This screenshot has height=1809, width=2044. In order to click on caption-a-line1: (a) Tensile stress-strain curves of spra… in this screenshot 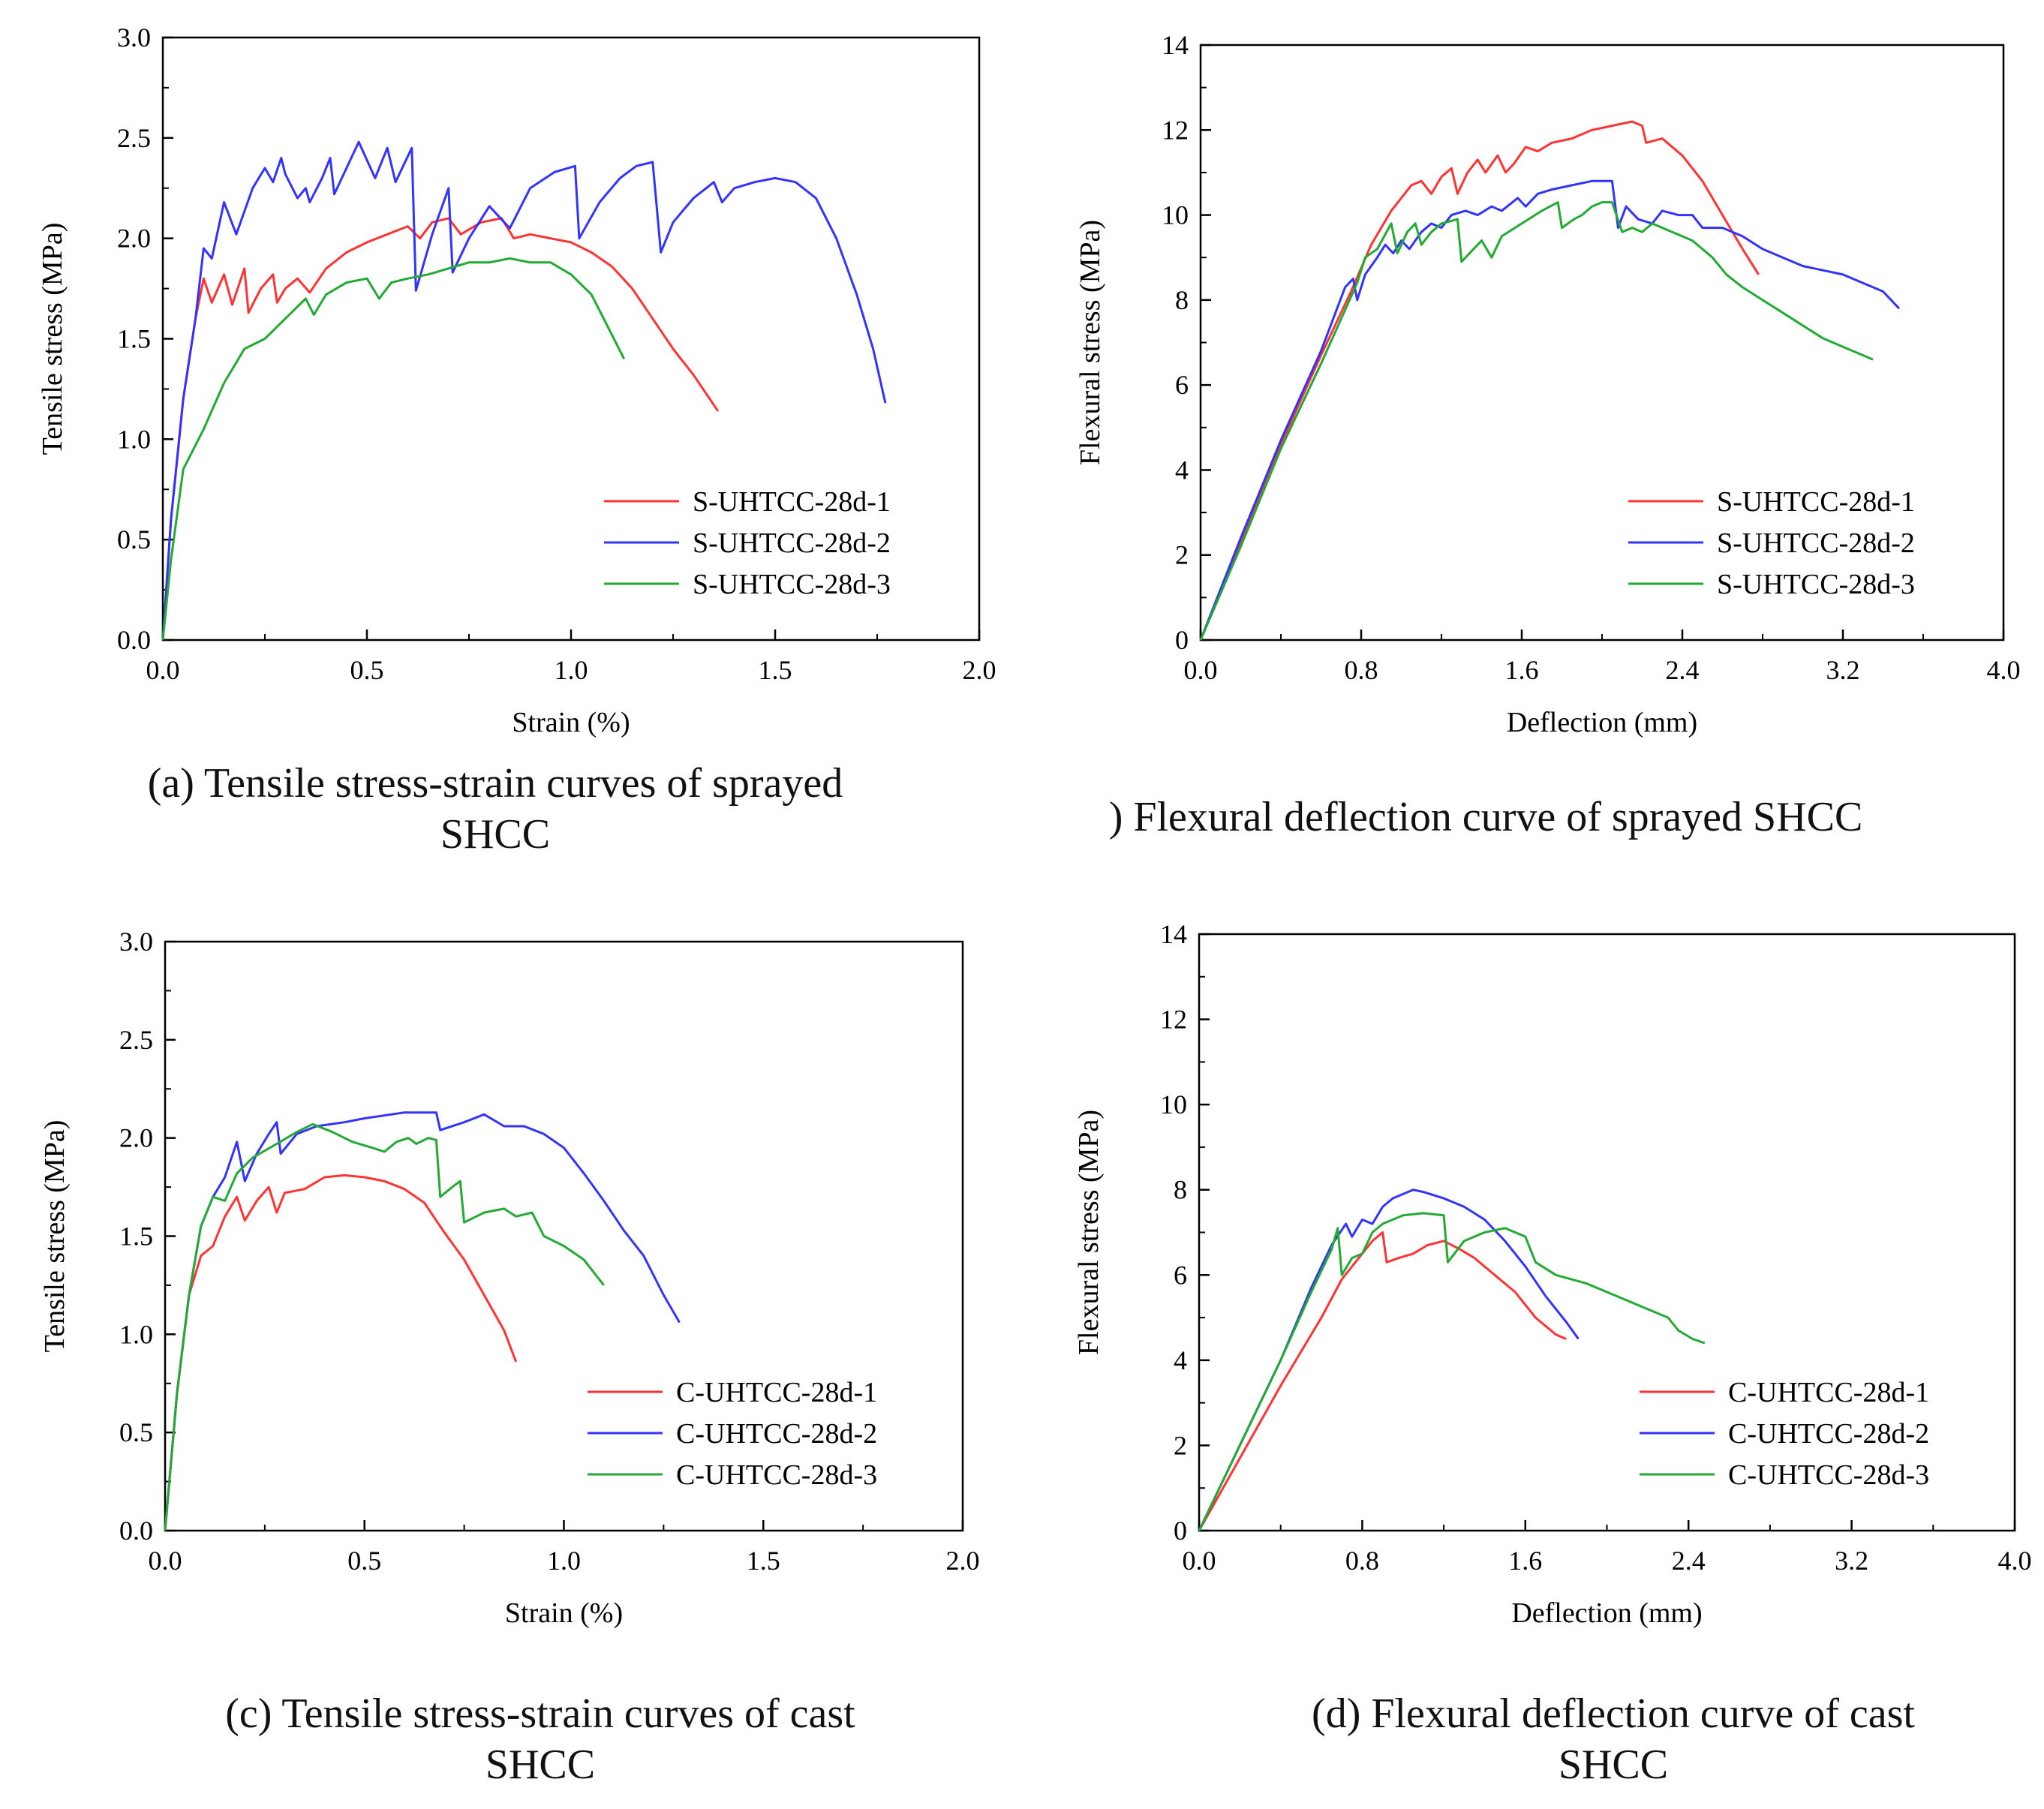, I will do `click(495, 783)`.